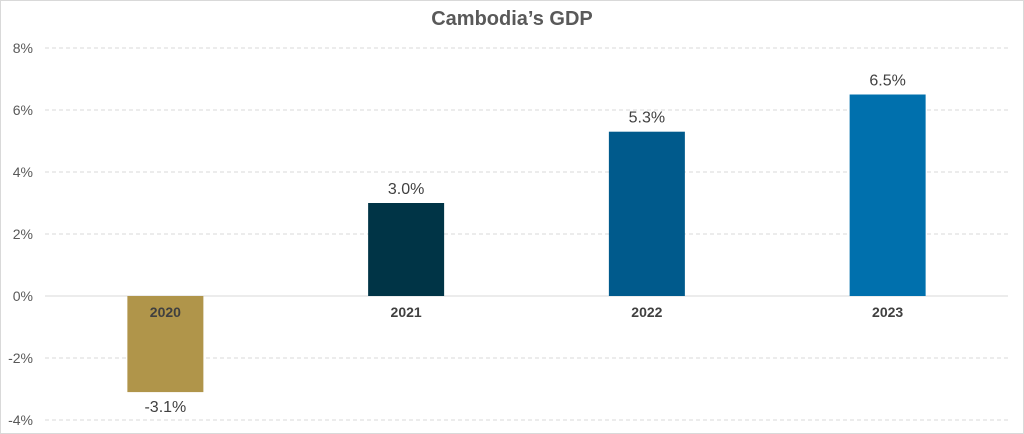 This screenshot has height=434, width=1024. What do you see at coordinates (887, 312) in the screenshot?
I see `category-label: 2023` at bounding box center [887, 312].